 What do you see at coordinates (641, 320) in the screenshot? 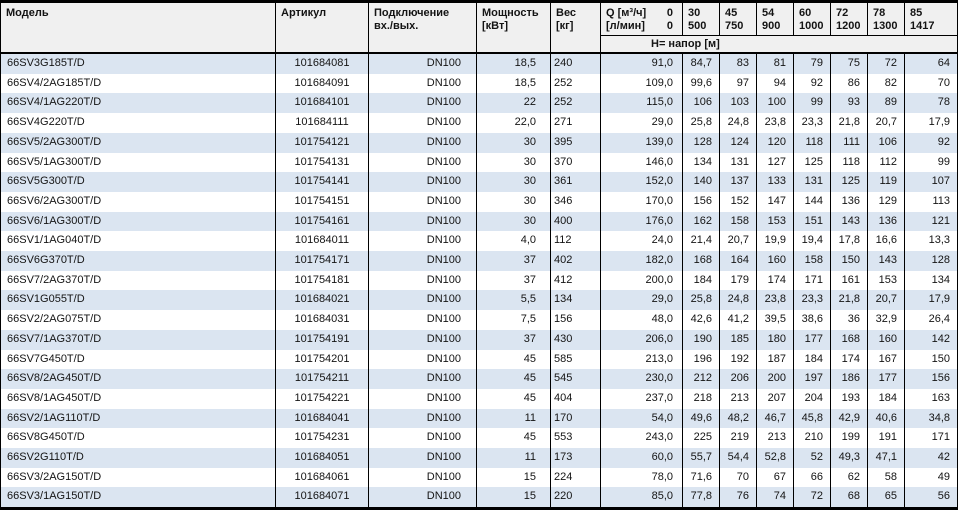
I see `cell-head-value: 48,0` at bounding box center [641, 320].